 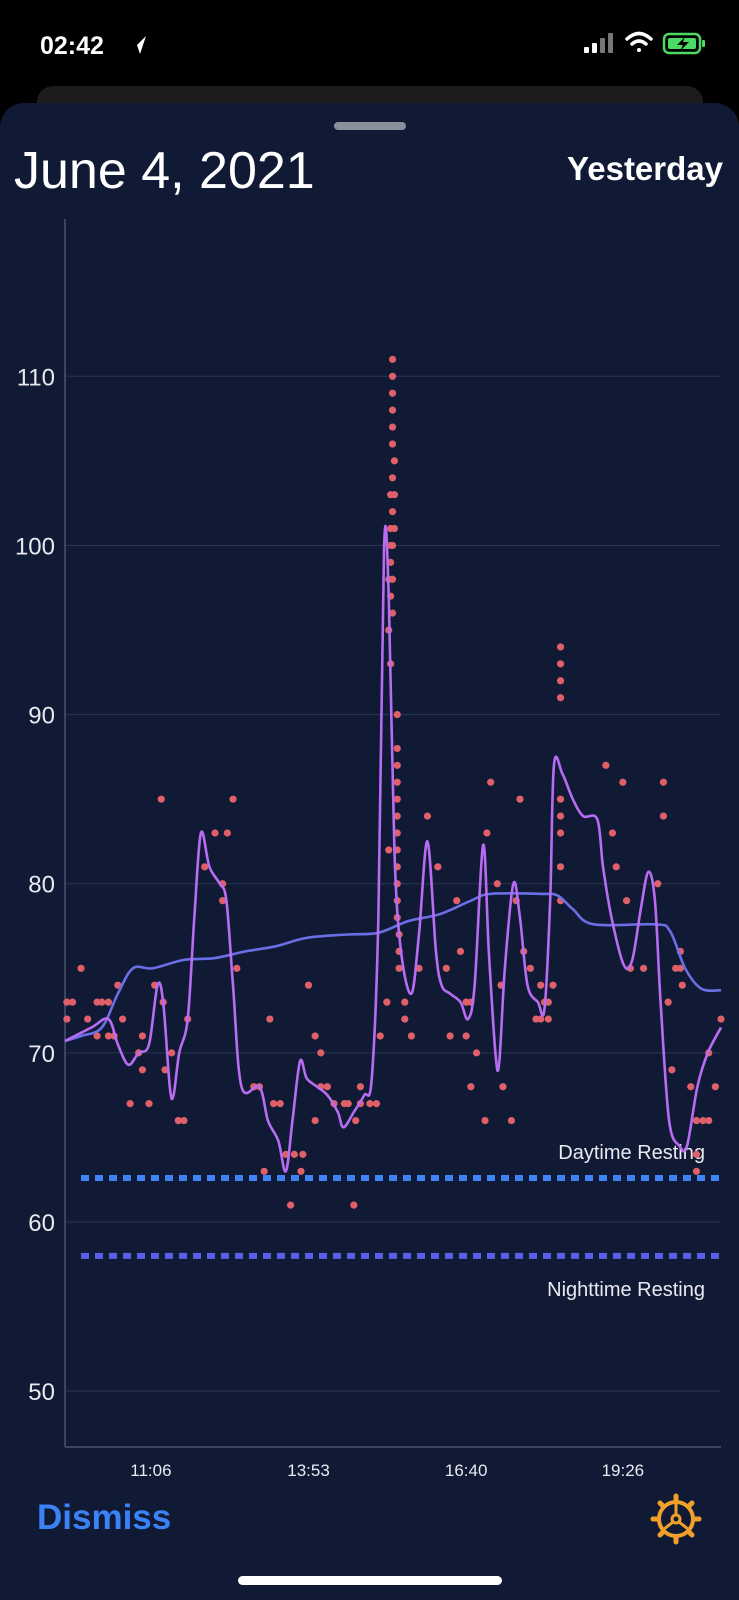 What do you see at coordinates (36, 377) in the screenshot?
I see `y-tick-label: 110` at bounding box center [36, 377].